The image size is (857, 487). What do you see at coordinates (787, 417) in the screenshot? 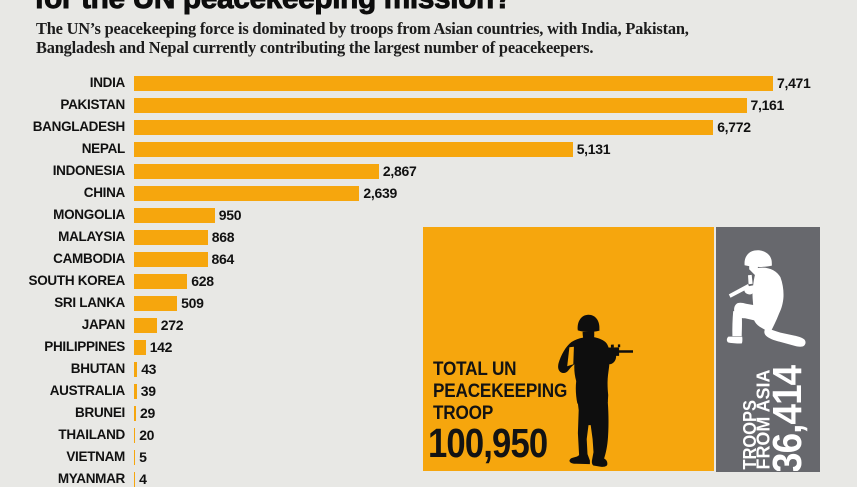
I see `svg-text: 36,414` at bounding box center [787, 417].